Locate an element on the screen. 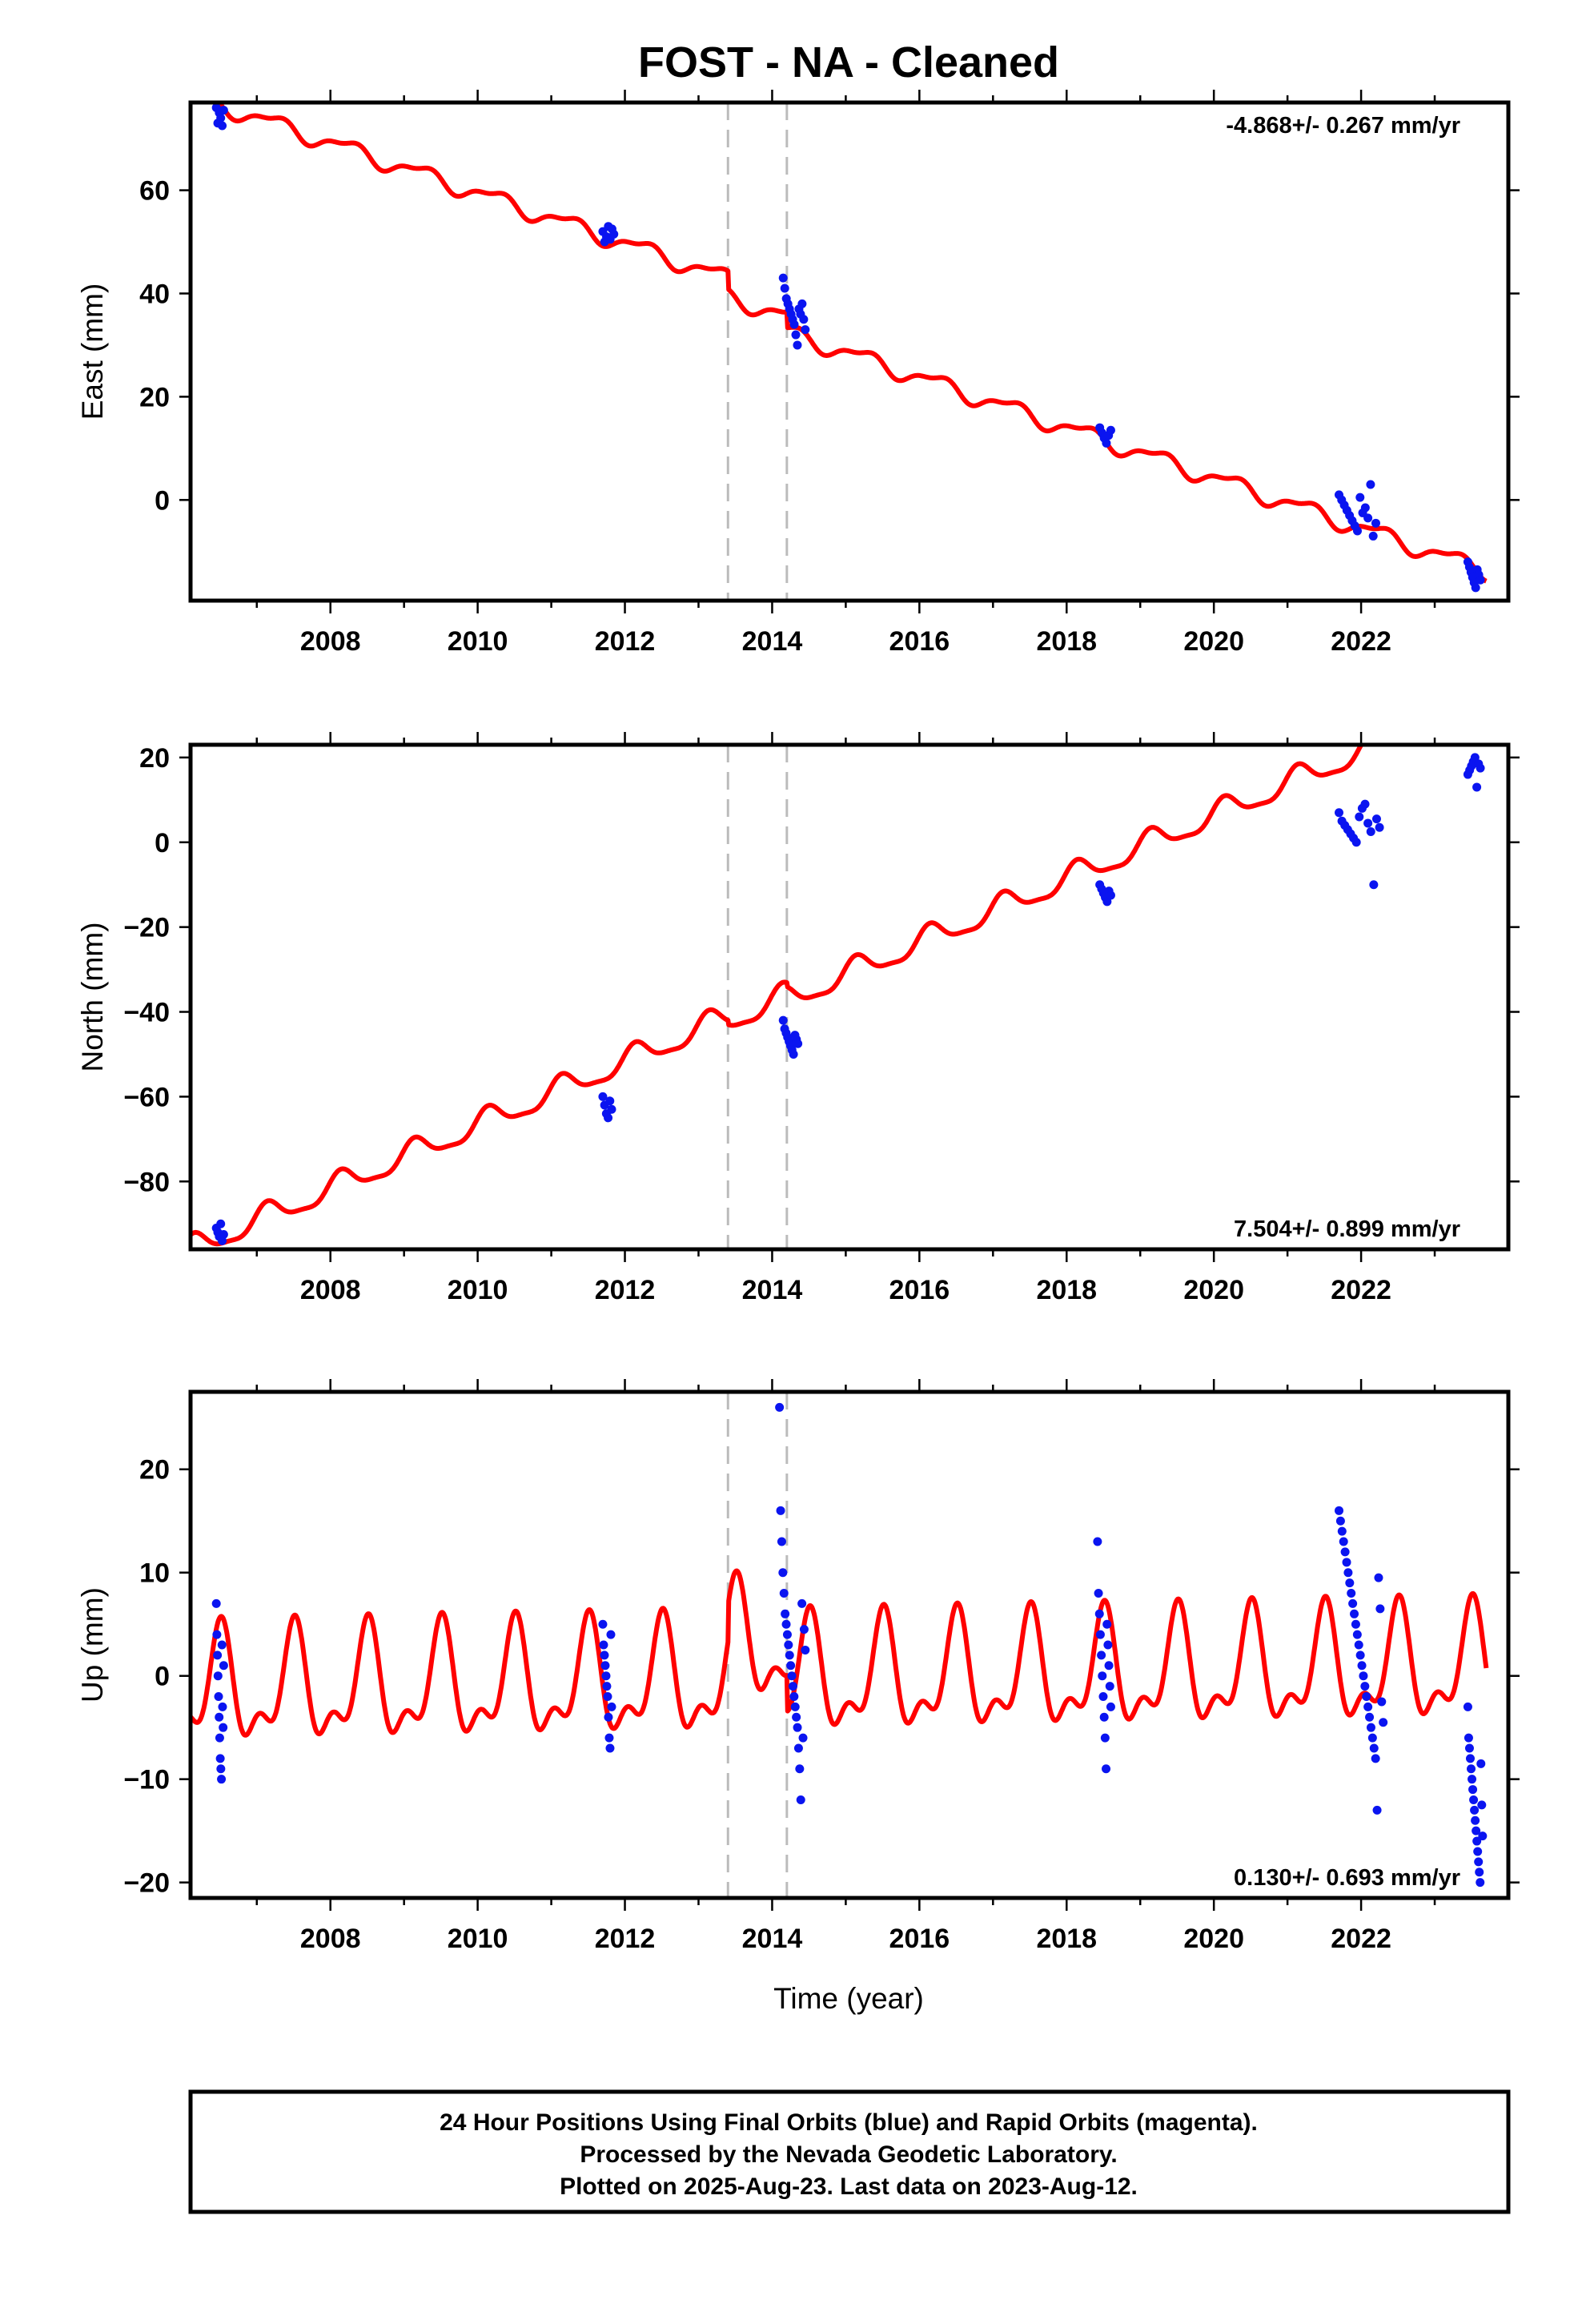 This screenshot has width=1582, height=2324. y-axis-title: North (mm) is located at coordinates (92, 997).